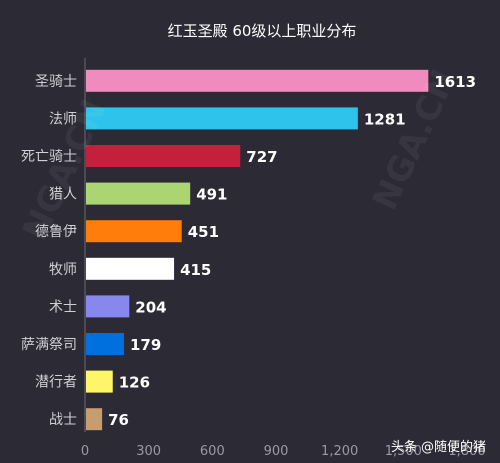 Image resolution: width=500 pixels, height=463 pixels. Describe the element at coordinates (63, 195) in the screenshot. I see `category-label: 猎人` at that location.